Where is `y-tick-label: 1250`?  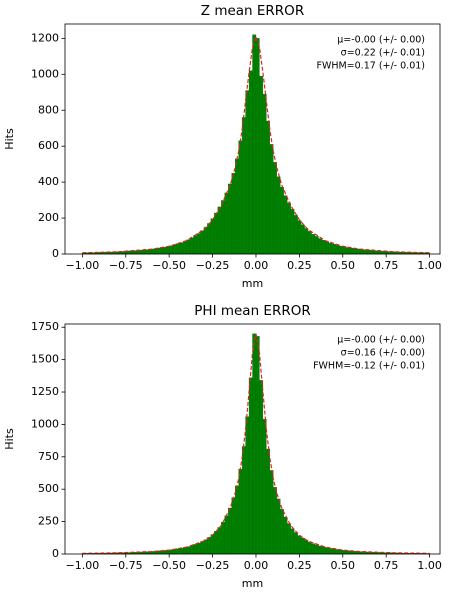 y-tick-label: 1250 is located at coordinates (45, 391).